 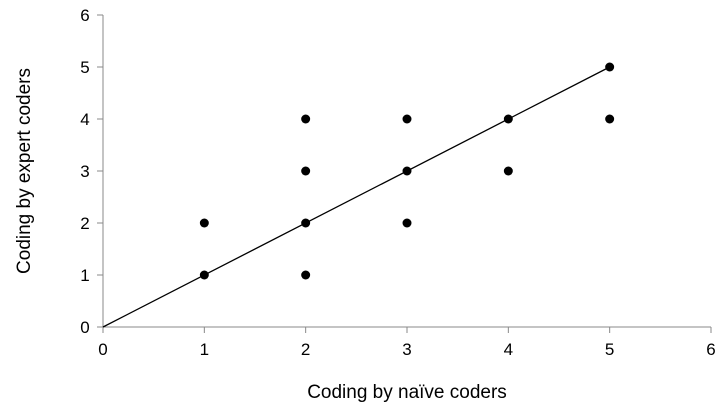 I want to click on y-tick-label: 2, so click(x=84, y=223).